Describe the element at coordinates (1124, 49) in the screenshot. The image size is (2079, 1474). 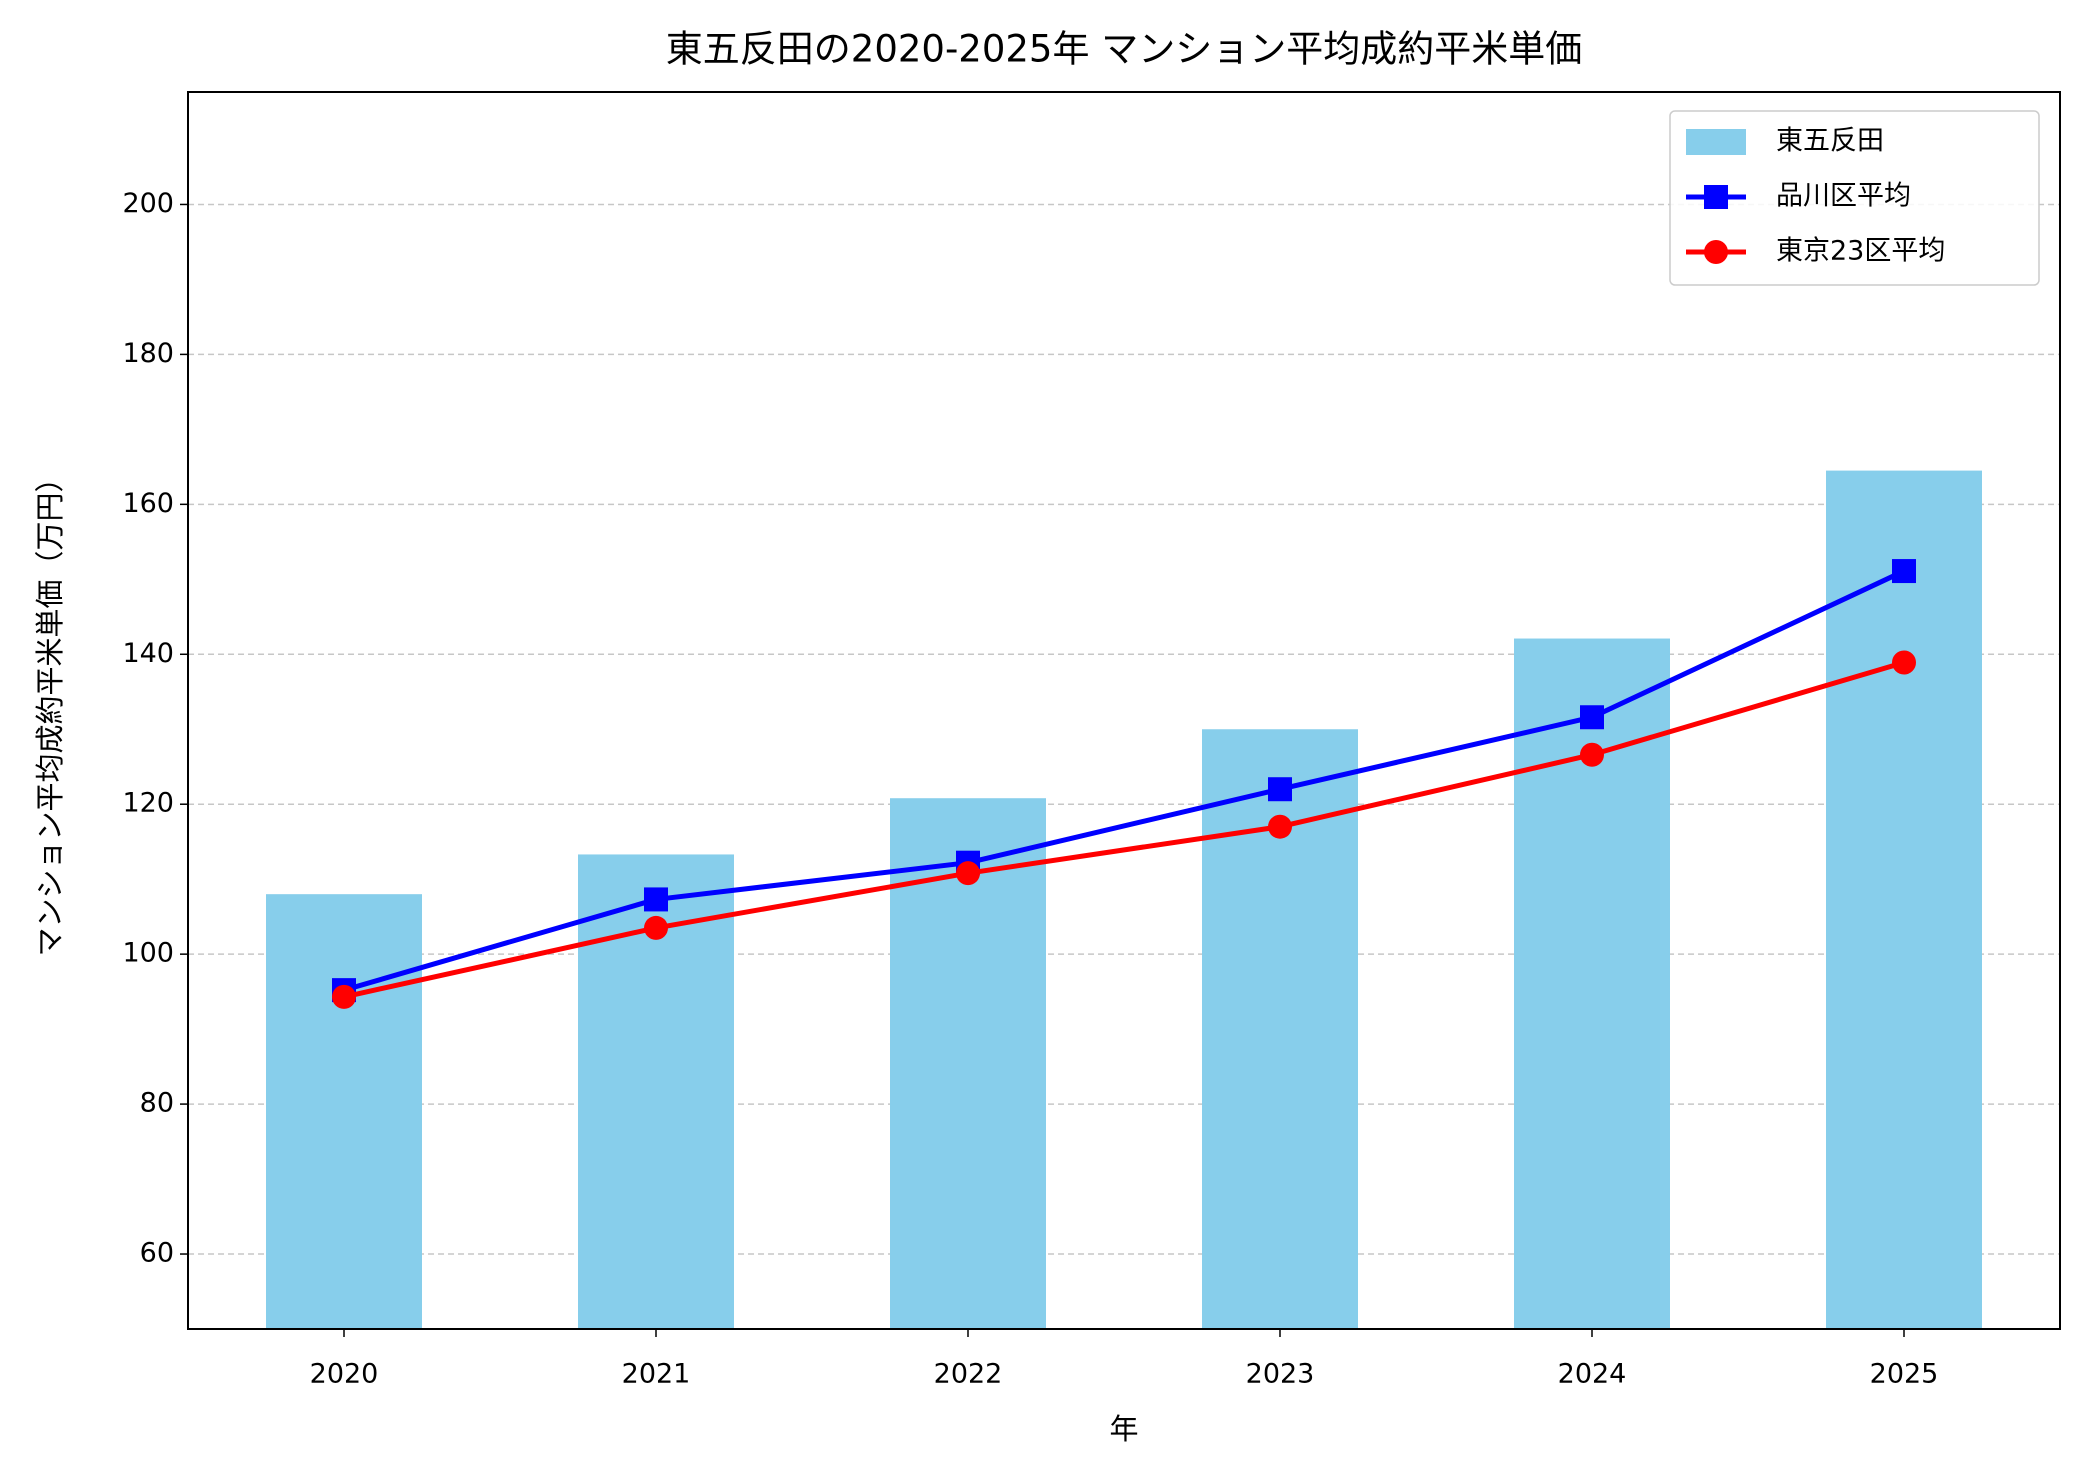
I see `chart-title: 東五反田の2020-2025年 マンション平均成約平米単価` at that location.